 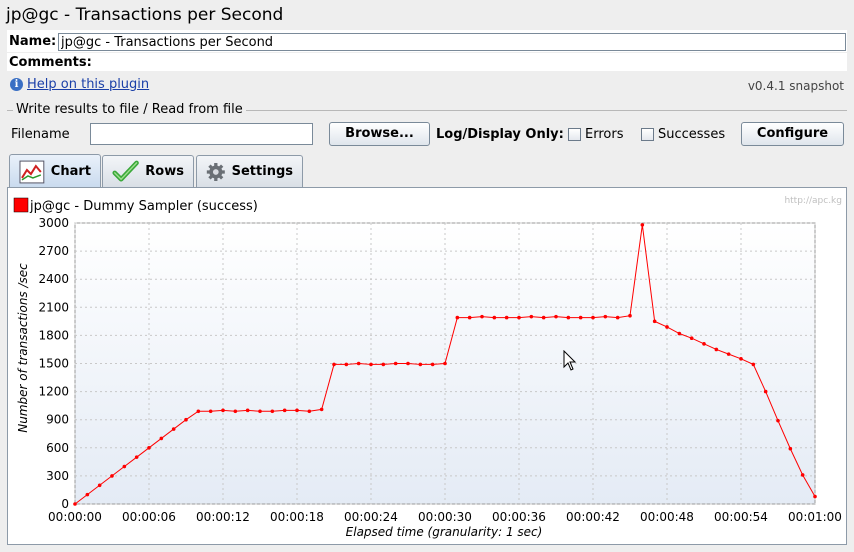 What do you see at coordinates (593, 517) in the screenshot?
I see `x-tick-label: 00:00:42` at bounding box center [593, 517].